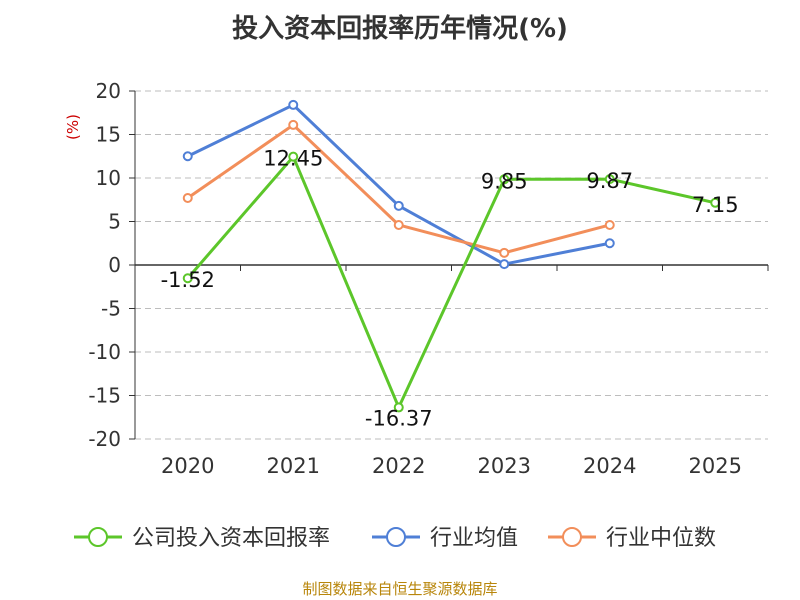 The height and width of the screenshot is (600, 800). Describe the element at coordinates (661, 538) in the screenshot. I see `legend-label: 行业中位数` at that location.